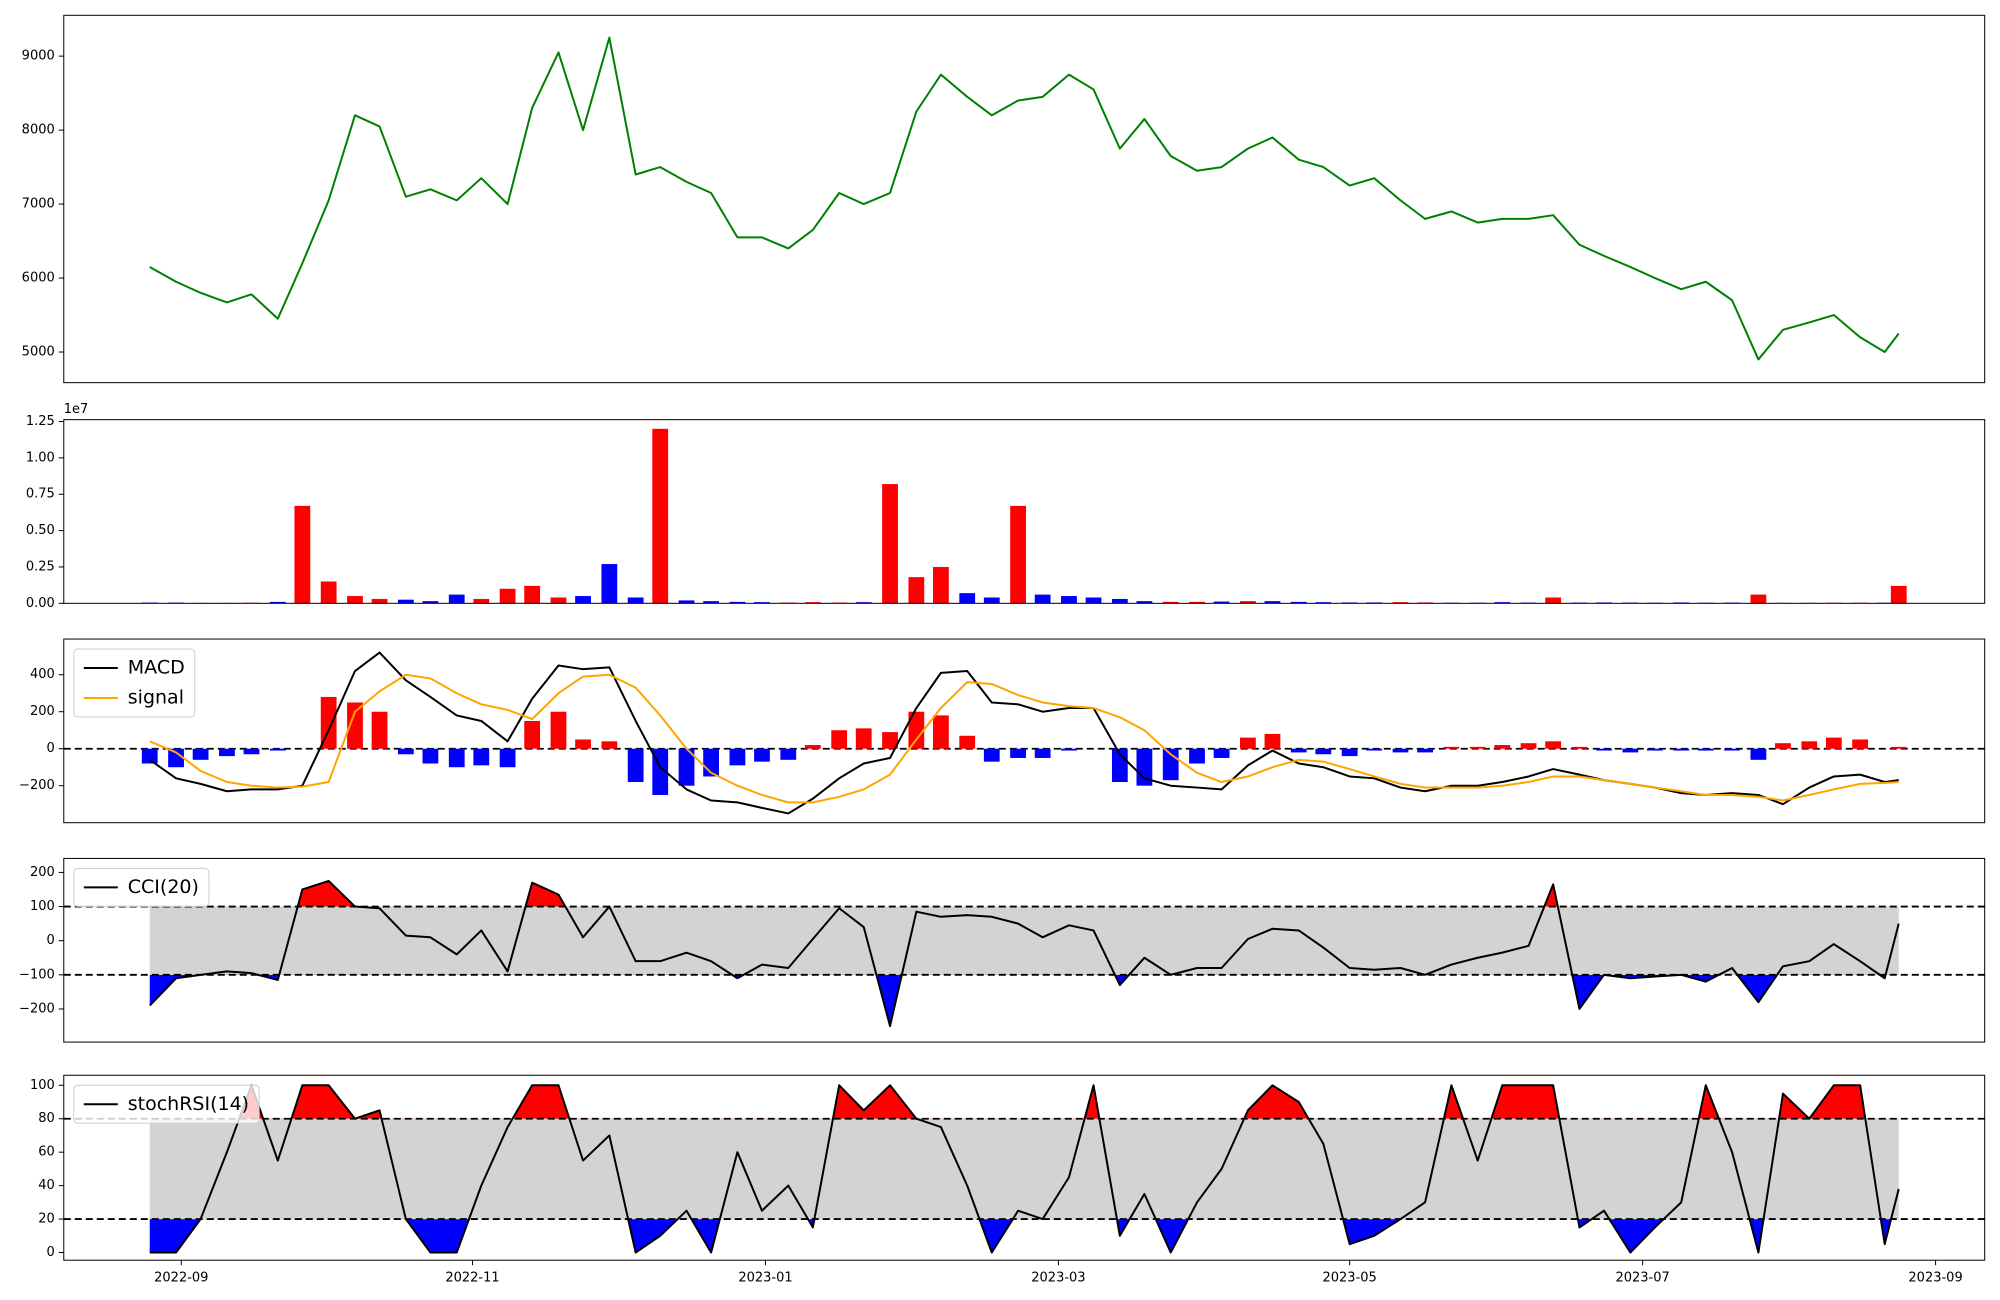  I want to click on y-tick-label: 40, so click(46, 1185).